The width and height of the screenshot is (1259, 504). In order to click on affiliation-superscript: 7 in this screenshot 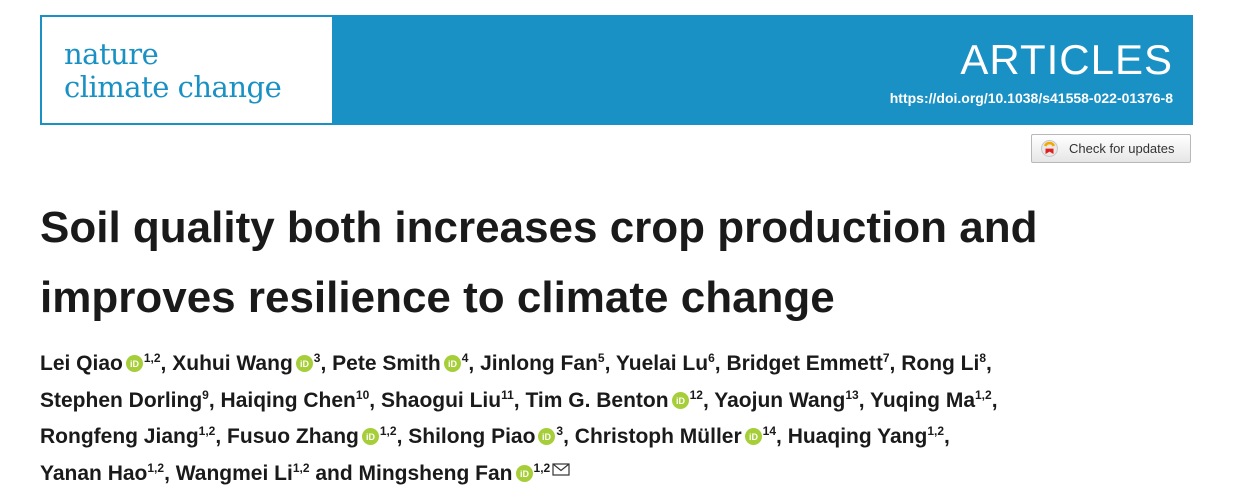, I will do `click(886, 358)`.